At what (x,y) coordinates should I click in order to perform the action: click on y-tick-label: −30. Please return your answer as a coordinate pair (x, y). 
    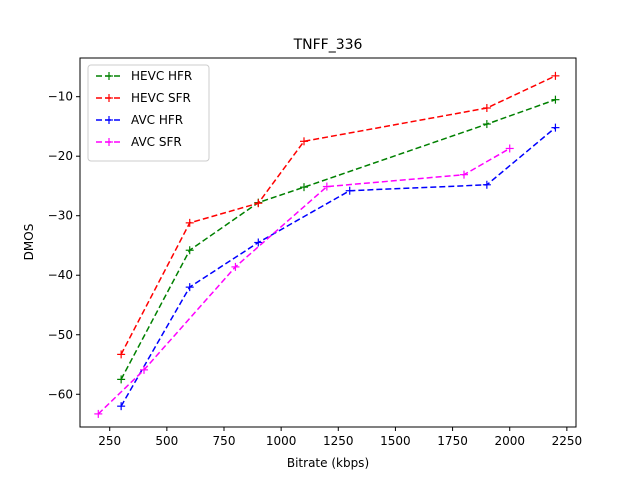
    Looking at the image, I should click on (60, 216).